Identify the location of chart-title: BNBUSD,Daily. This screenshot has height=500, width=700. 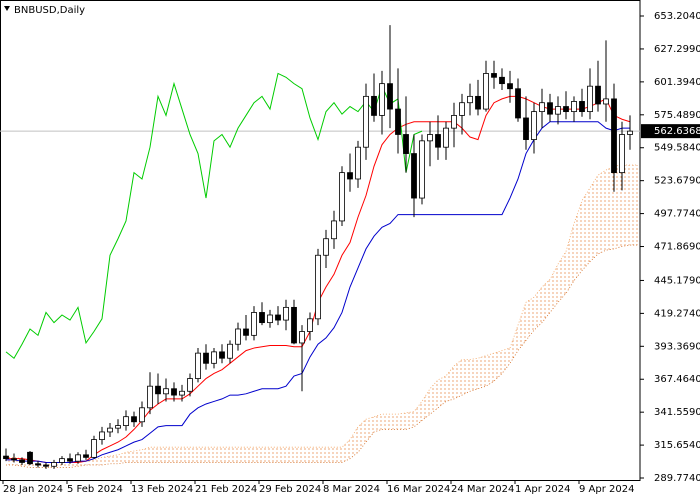
(49, 10).